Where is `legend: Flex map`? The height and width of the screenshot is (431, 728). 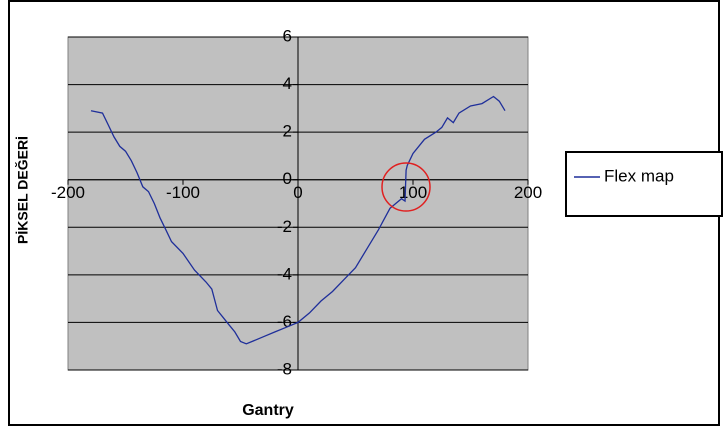
legend: Flex map is located at coordinates (644, 184).